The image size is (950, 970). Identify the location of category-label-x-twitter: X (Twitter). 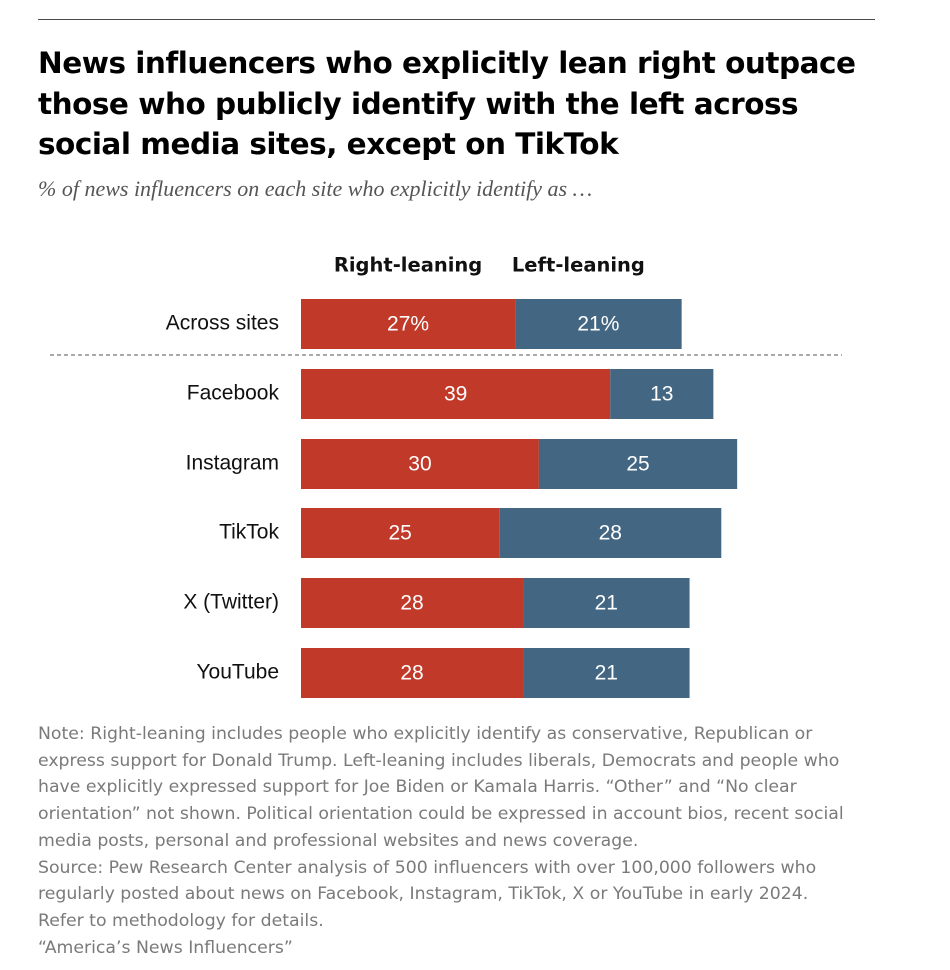
(231, 602).